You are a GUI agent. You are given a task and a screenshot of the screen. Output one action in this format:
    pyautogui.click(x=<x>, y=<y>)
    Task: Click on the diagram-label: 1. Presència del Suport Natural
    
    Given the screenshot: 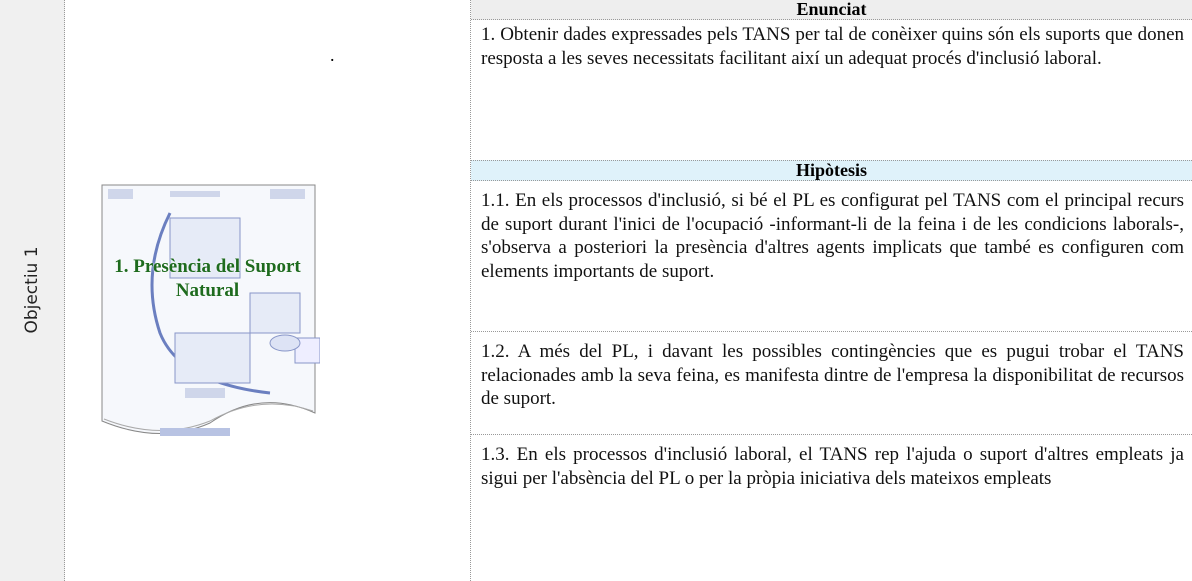 What is the action you would take?
    pyautogui.click(x=207, y=278)
    